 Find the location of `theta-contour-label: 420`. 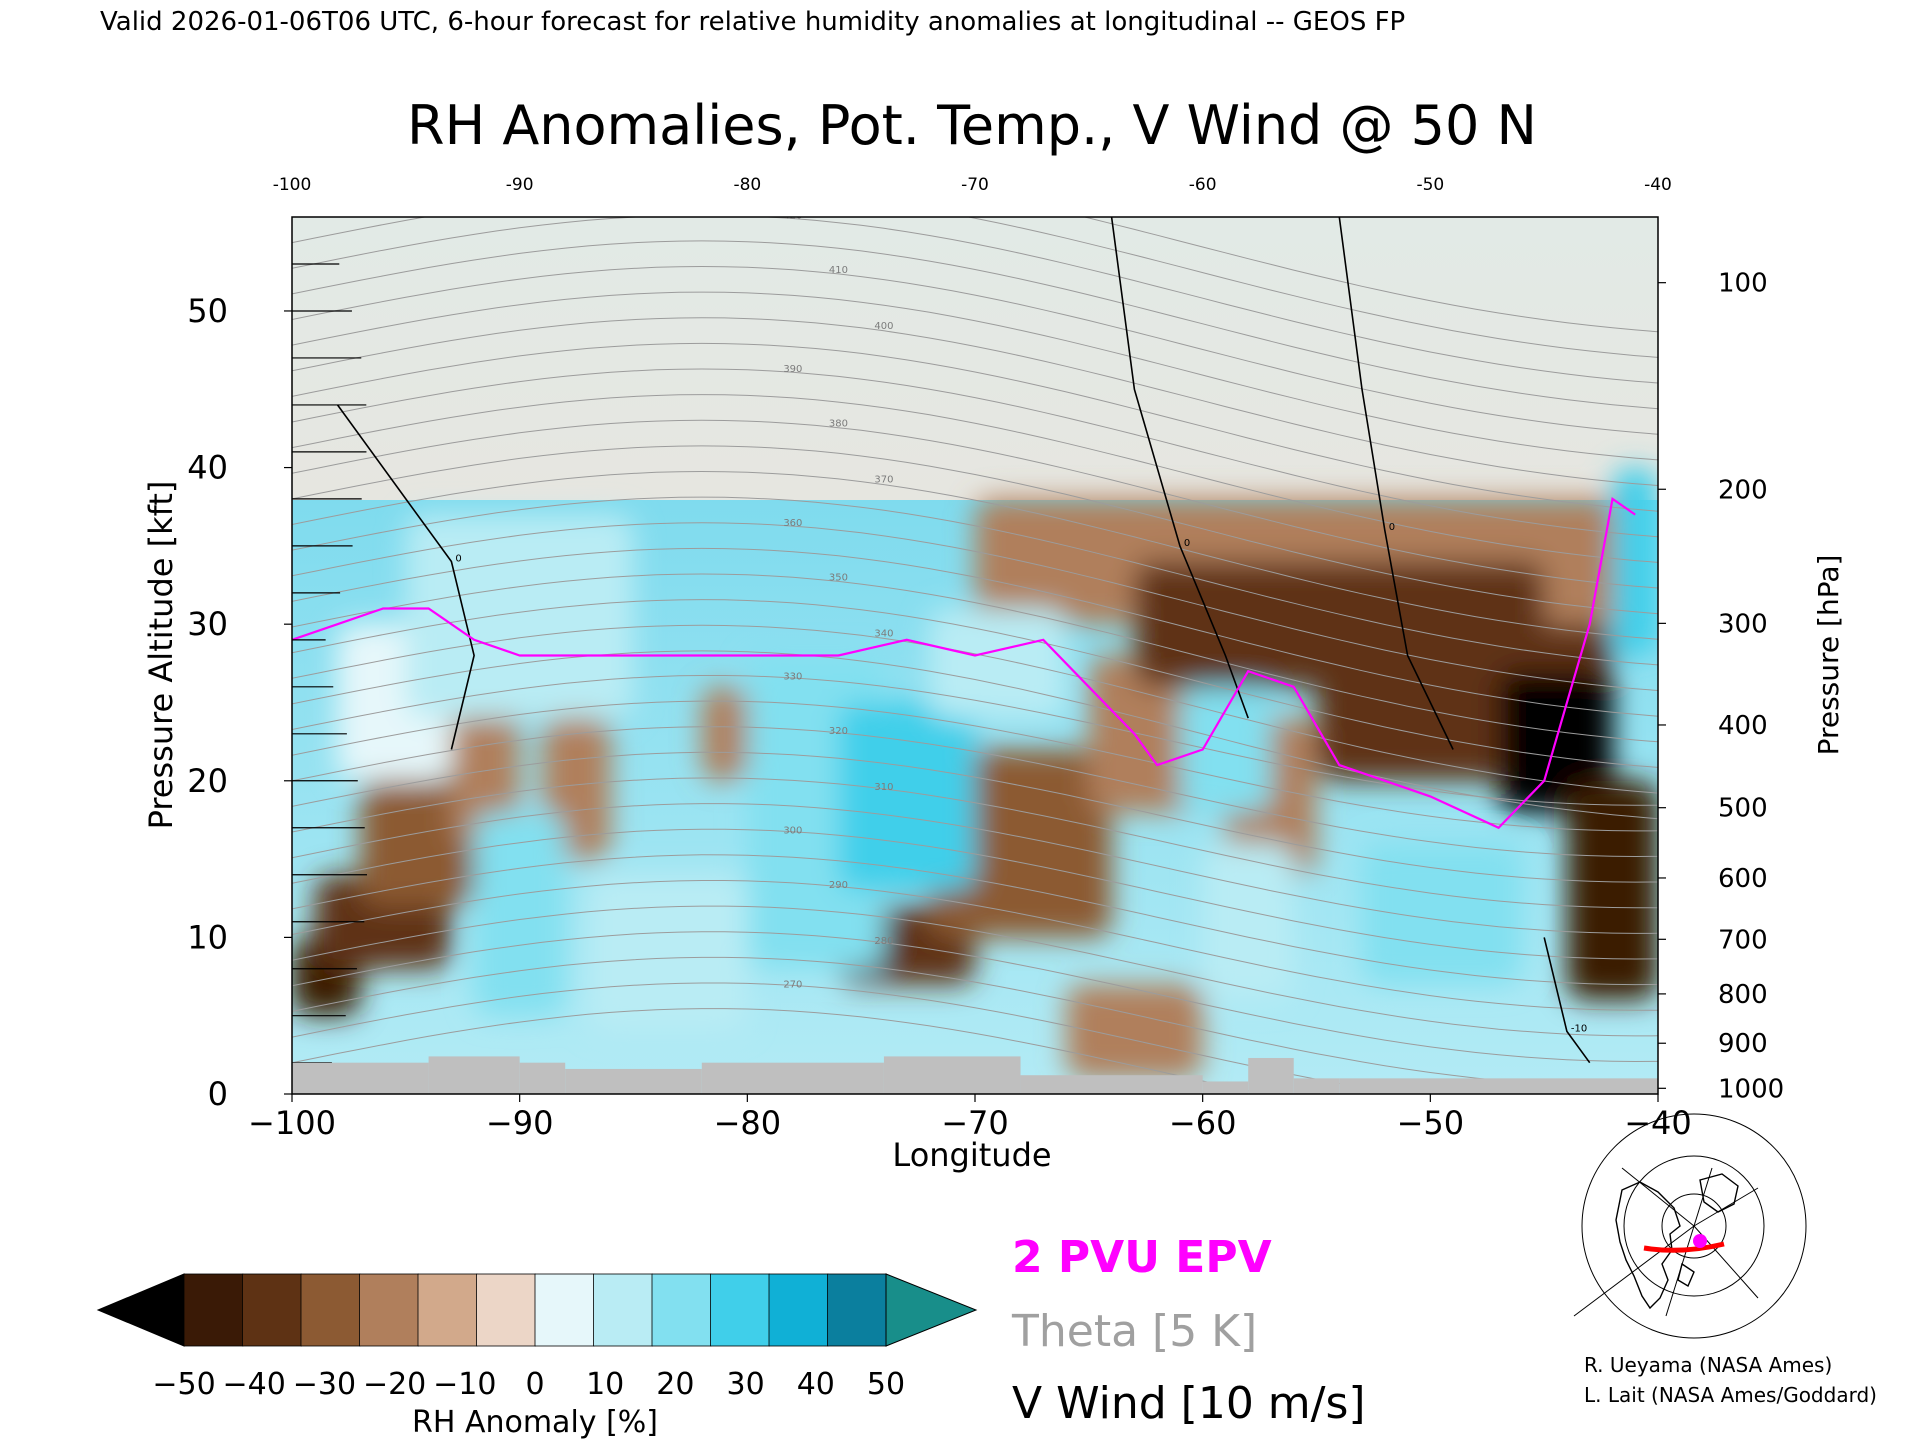

theta-contour-label: 420 is located at coordinates (792, 215).